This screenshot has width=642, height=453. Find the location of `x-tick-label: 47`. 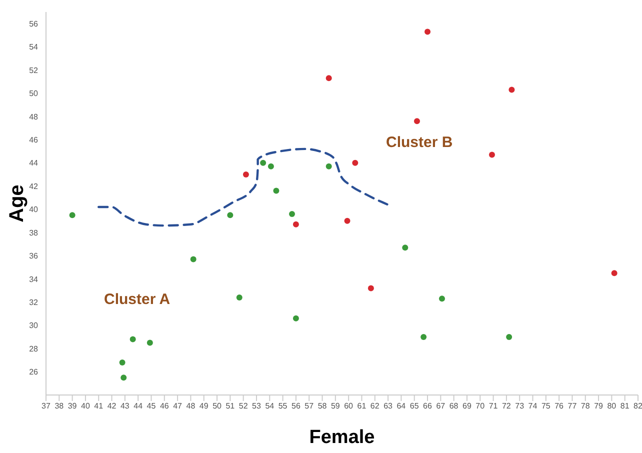

x-tick-label: 47 is located at coordinates (178, 406).